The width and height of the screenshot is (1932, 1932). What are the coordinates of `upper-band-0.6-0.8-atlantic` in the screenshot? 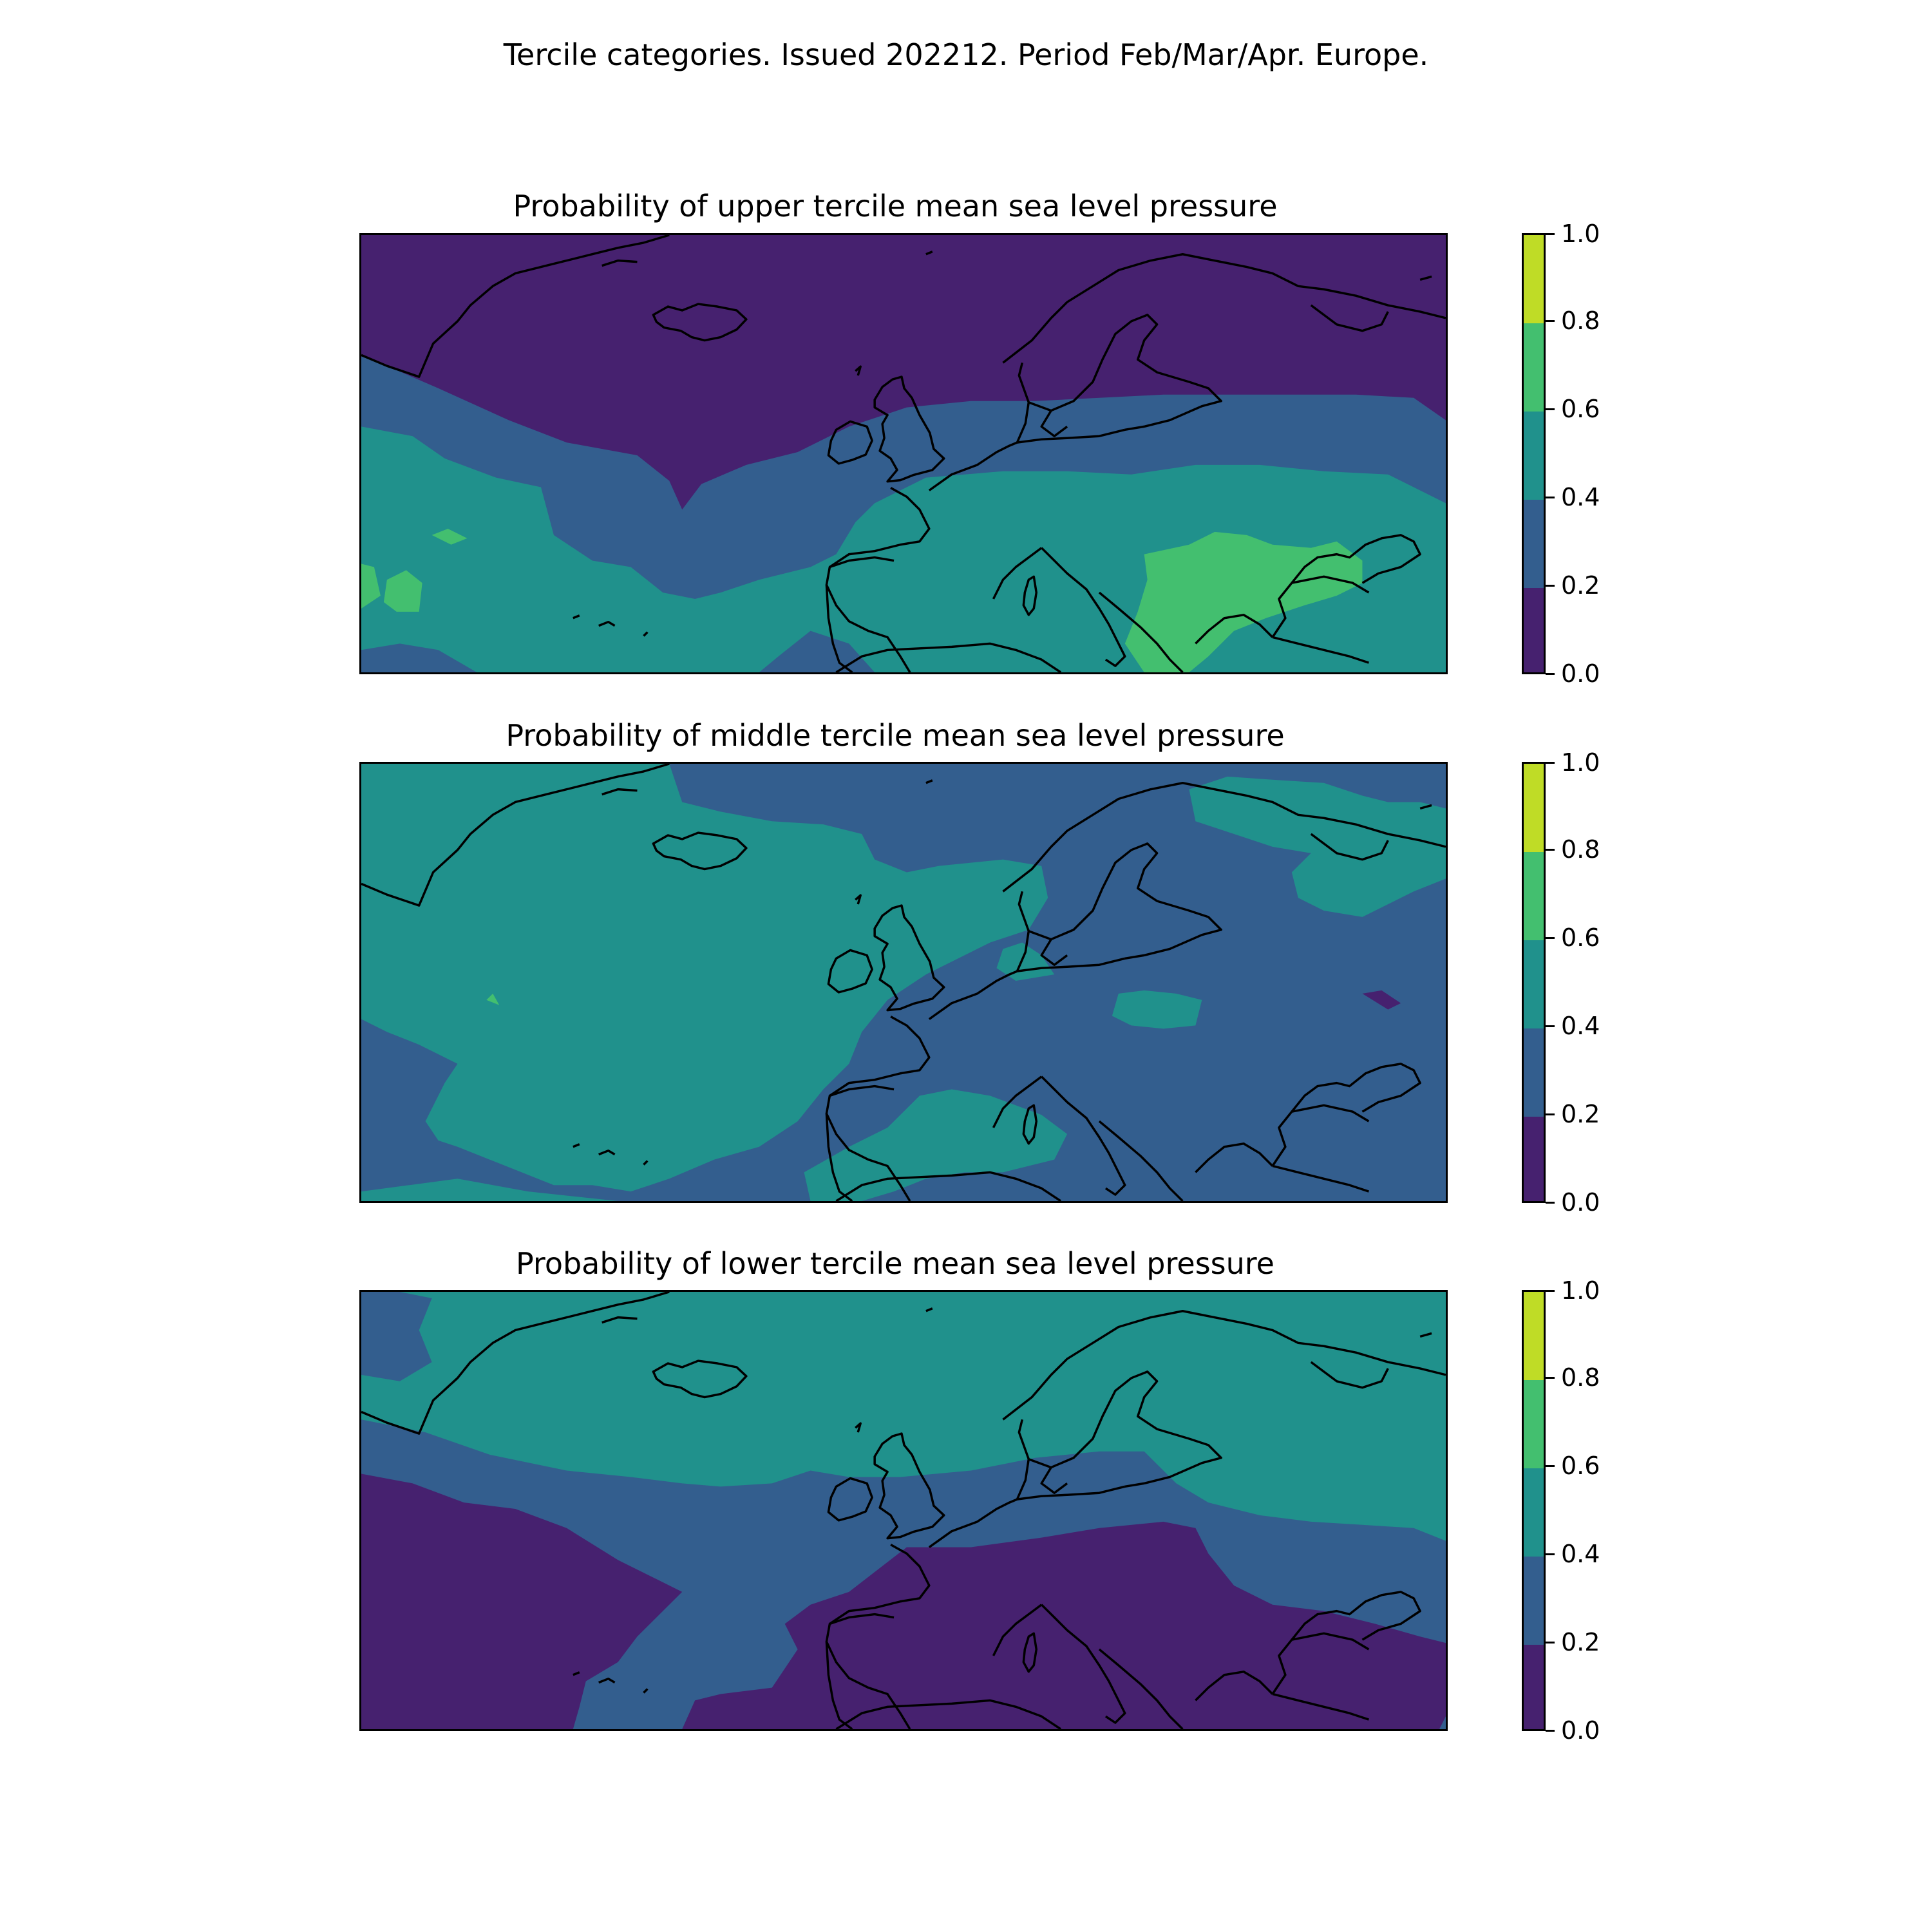 It's located at (371, 587).